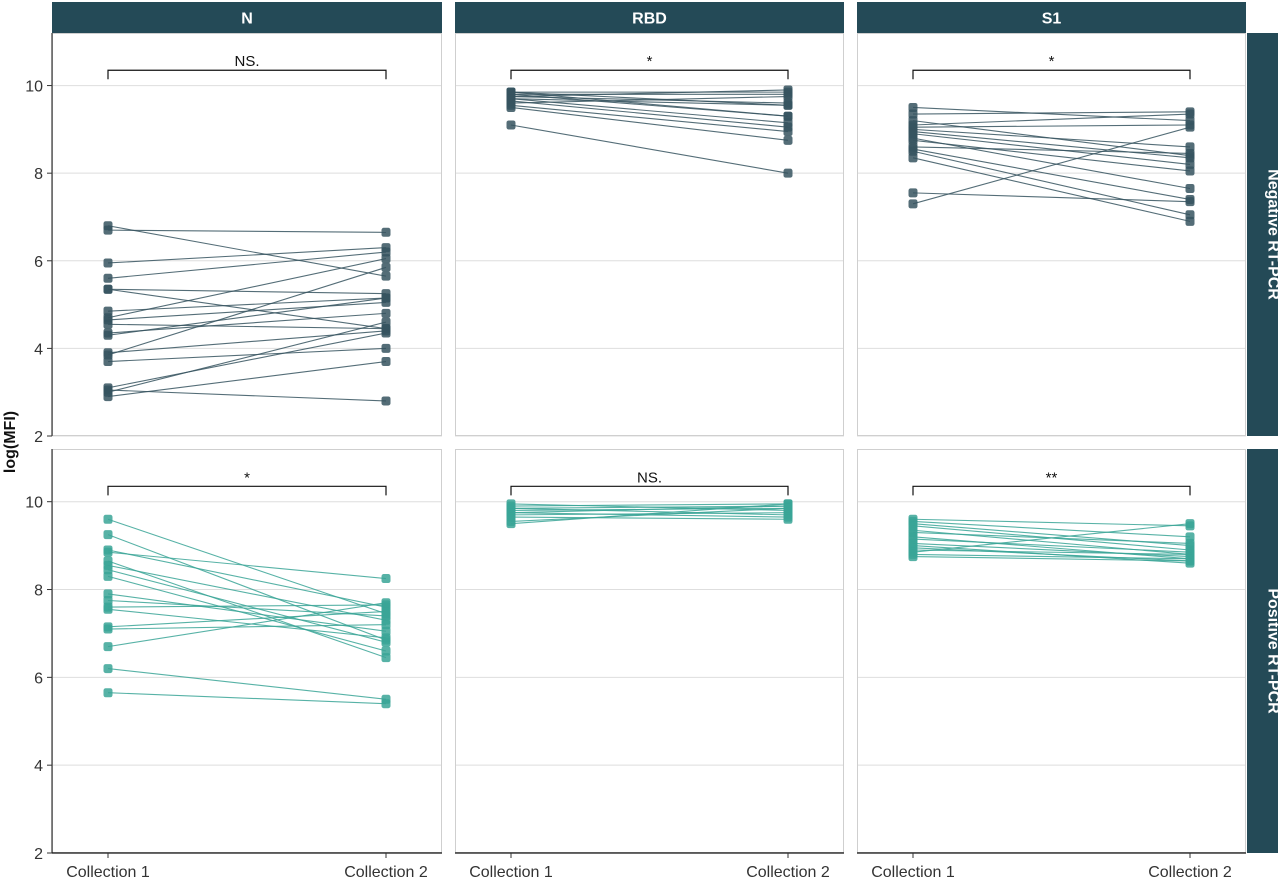 This screenshot has width=1280, height=880. What do you see at coordinates (511, 872) in the screenshot?
I see `x-tick-label: Collection 1` at bounding box center [511, 872].